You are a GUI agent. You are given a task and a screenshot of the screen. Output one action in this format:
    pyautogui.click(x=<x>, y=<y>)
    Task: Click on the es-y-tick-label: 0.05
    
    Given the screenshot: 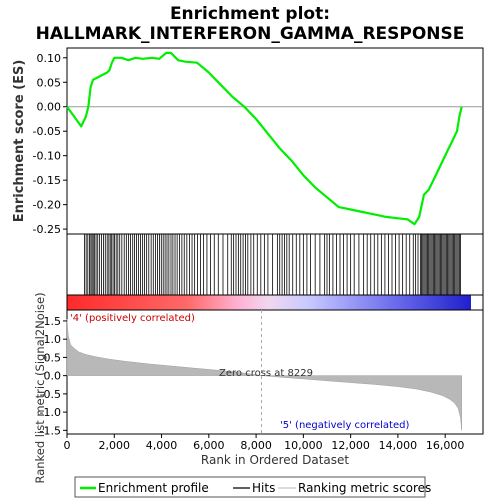 What is the action you would take?
    pyautogui.click(x=49, y=82)
    